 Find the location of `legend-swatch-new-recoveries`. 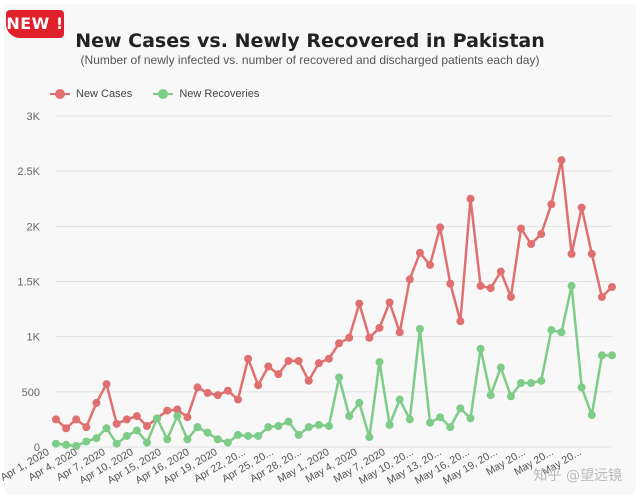

legend-swatch-new-recoveries is located at coordinates (163, 94).